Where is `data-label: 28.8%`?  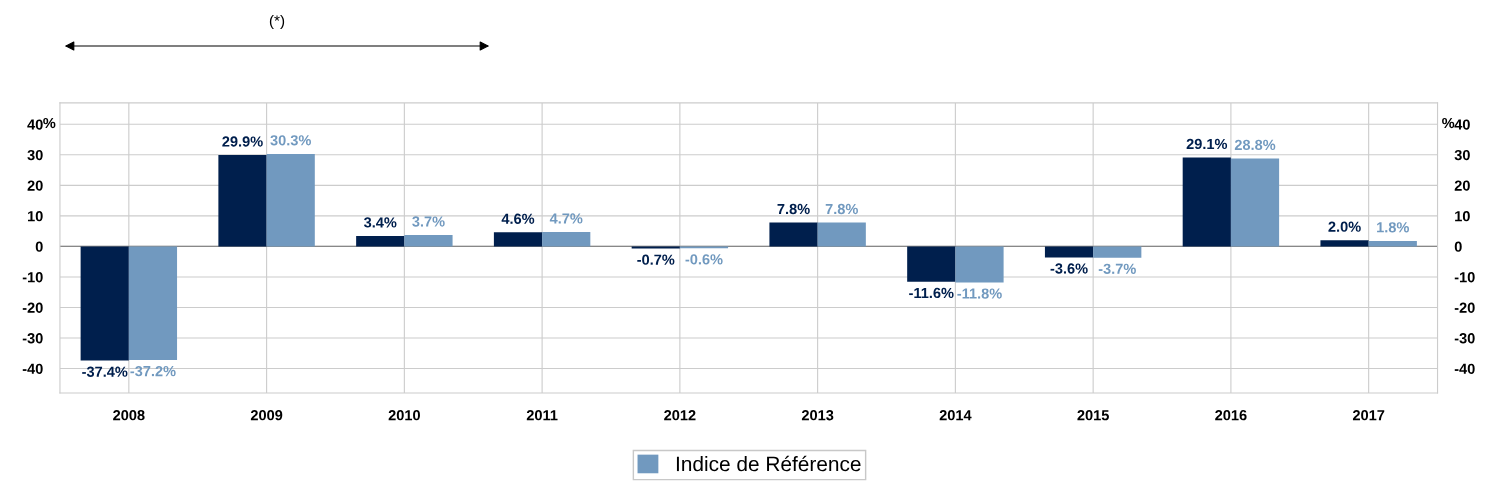 data-label: 28.8% is located at coordinates (1255, 145).